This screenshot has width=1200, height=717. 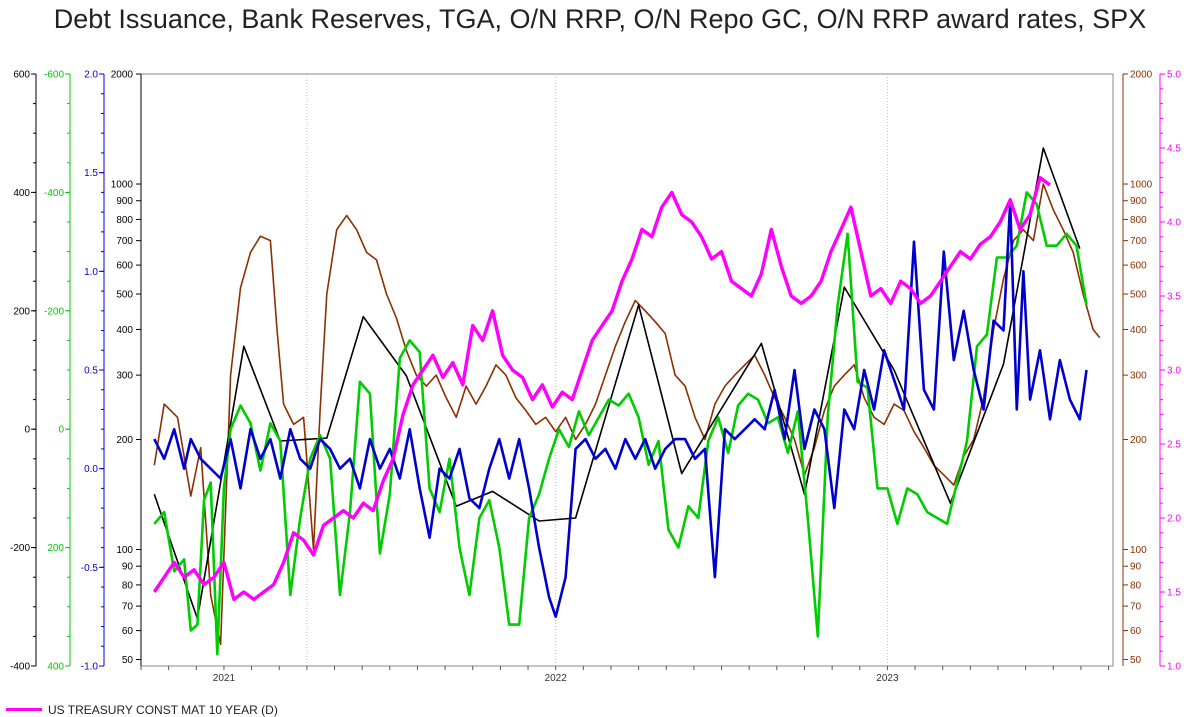 I want to click on legend-label: US TREASURY CONST MAT 10 YEAR (D), so click(x=163, y=709).